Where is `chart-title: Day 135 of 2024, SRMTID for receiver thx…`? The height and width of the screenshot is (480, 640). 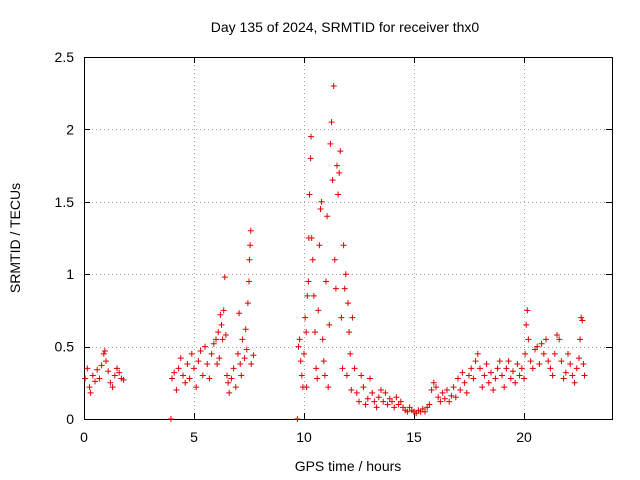
chart-title: Day 135 of 2024, SRMTID for receiver thx… is located at coordinates (345, 27).